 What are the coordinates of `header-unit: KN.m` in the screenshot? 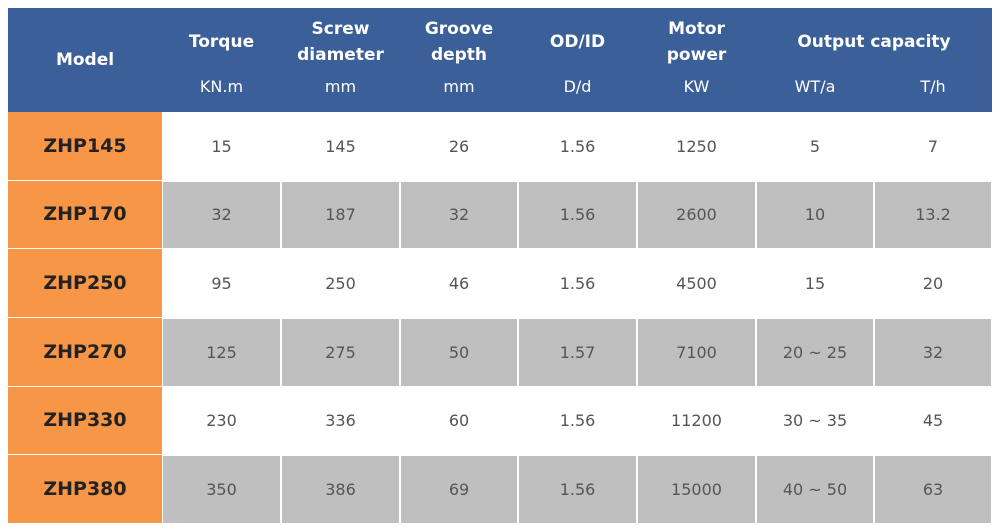 It's located at (221, 86).